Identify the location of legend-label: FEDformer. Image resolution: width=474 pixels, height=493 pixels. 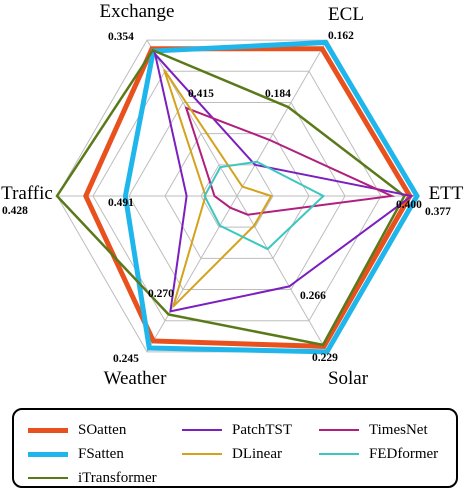
(404, 453).